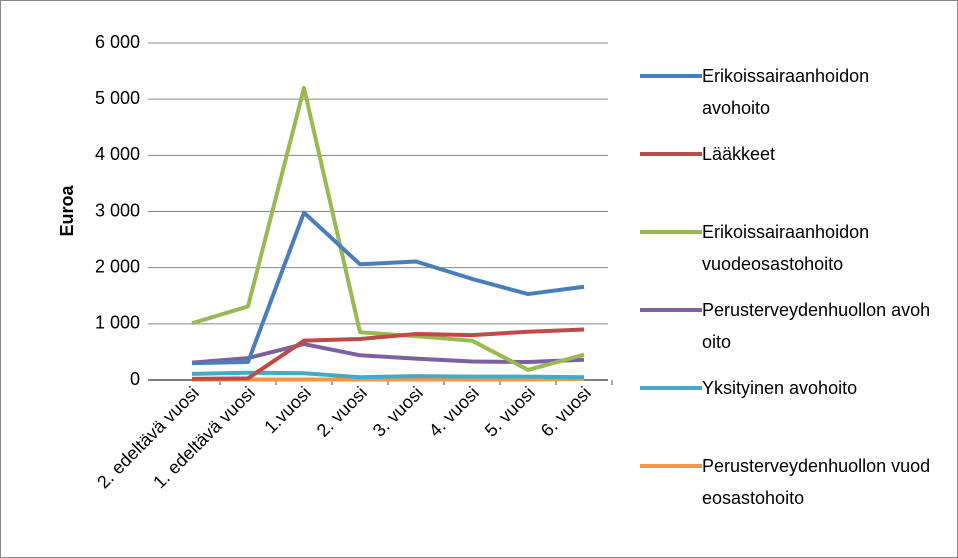 The height and width of the screenshot is (558, 958). Describe the element at coordinates (566, 412) in the screenshot. I see `x-tick-label: 6. vuosi` at that location.